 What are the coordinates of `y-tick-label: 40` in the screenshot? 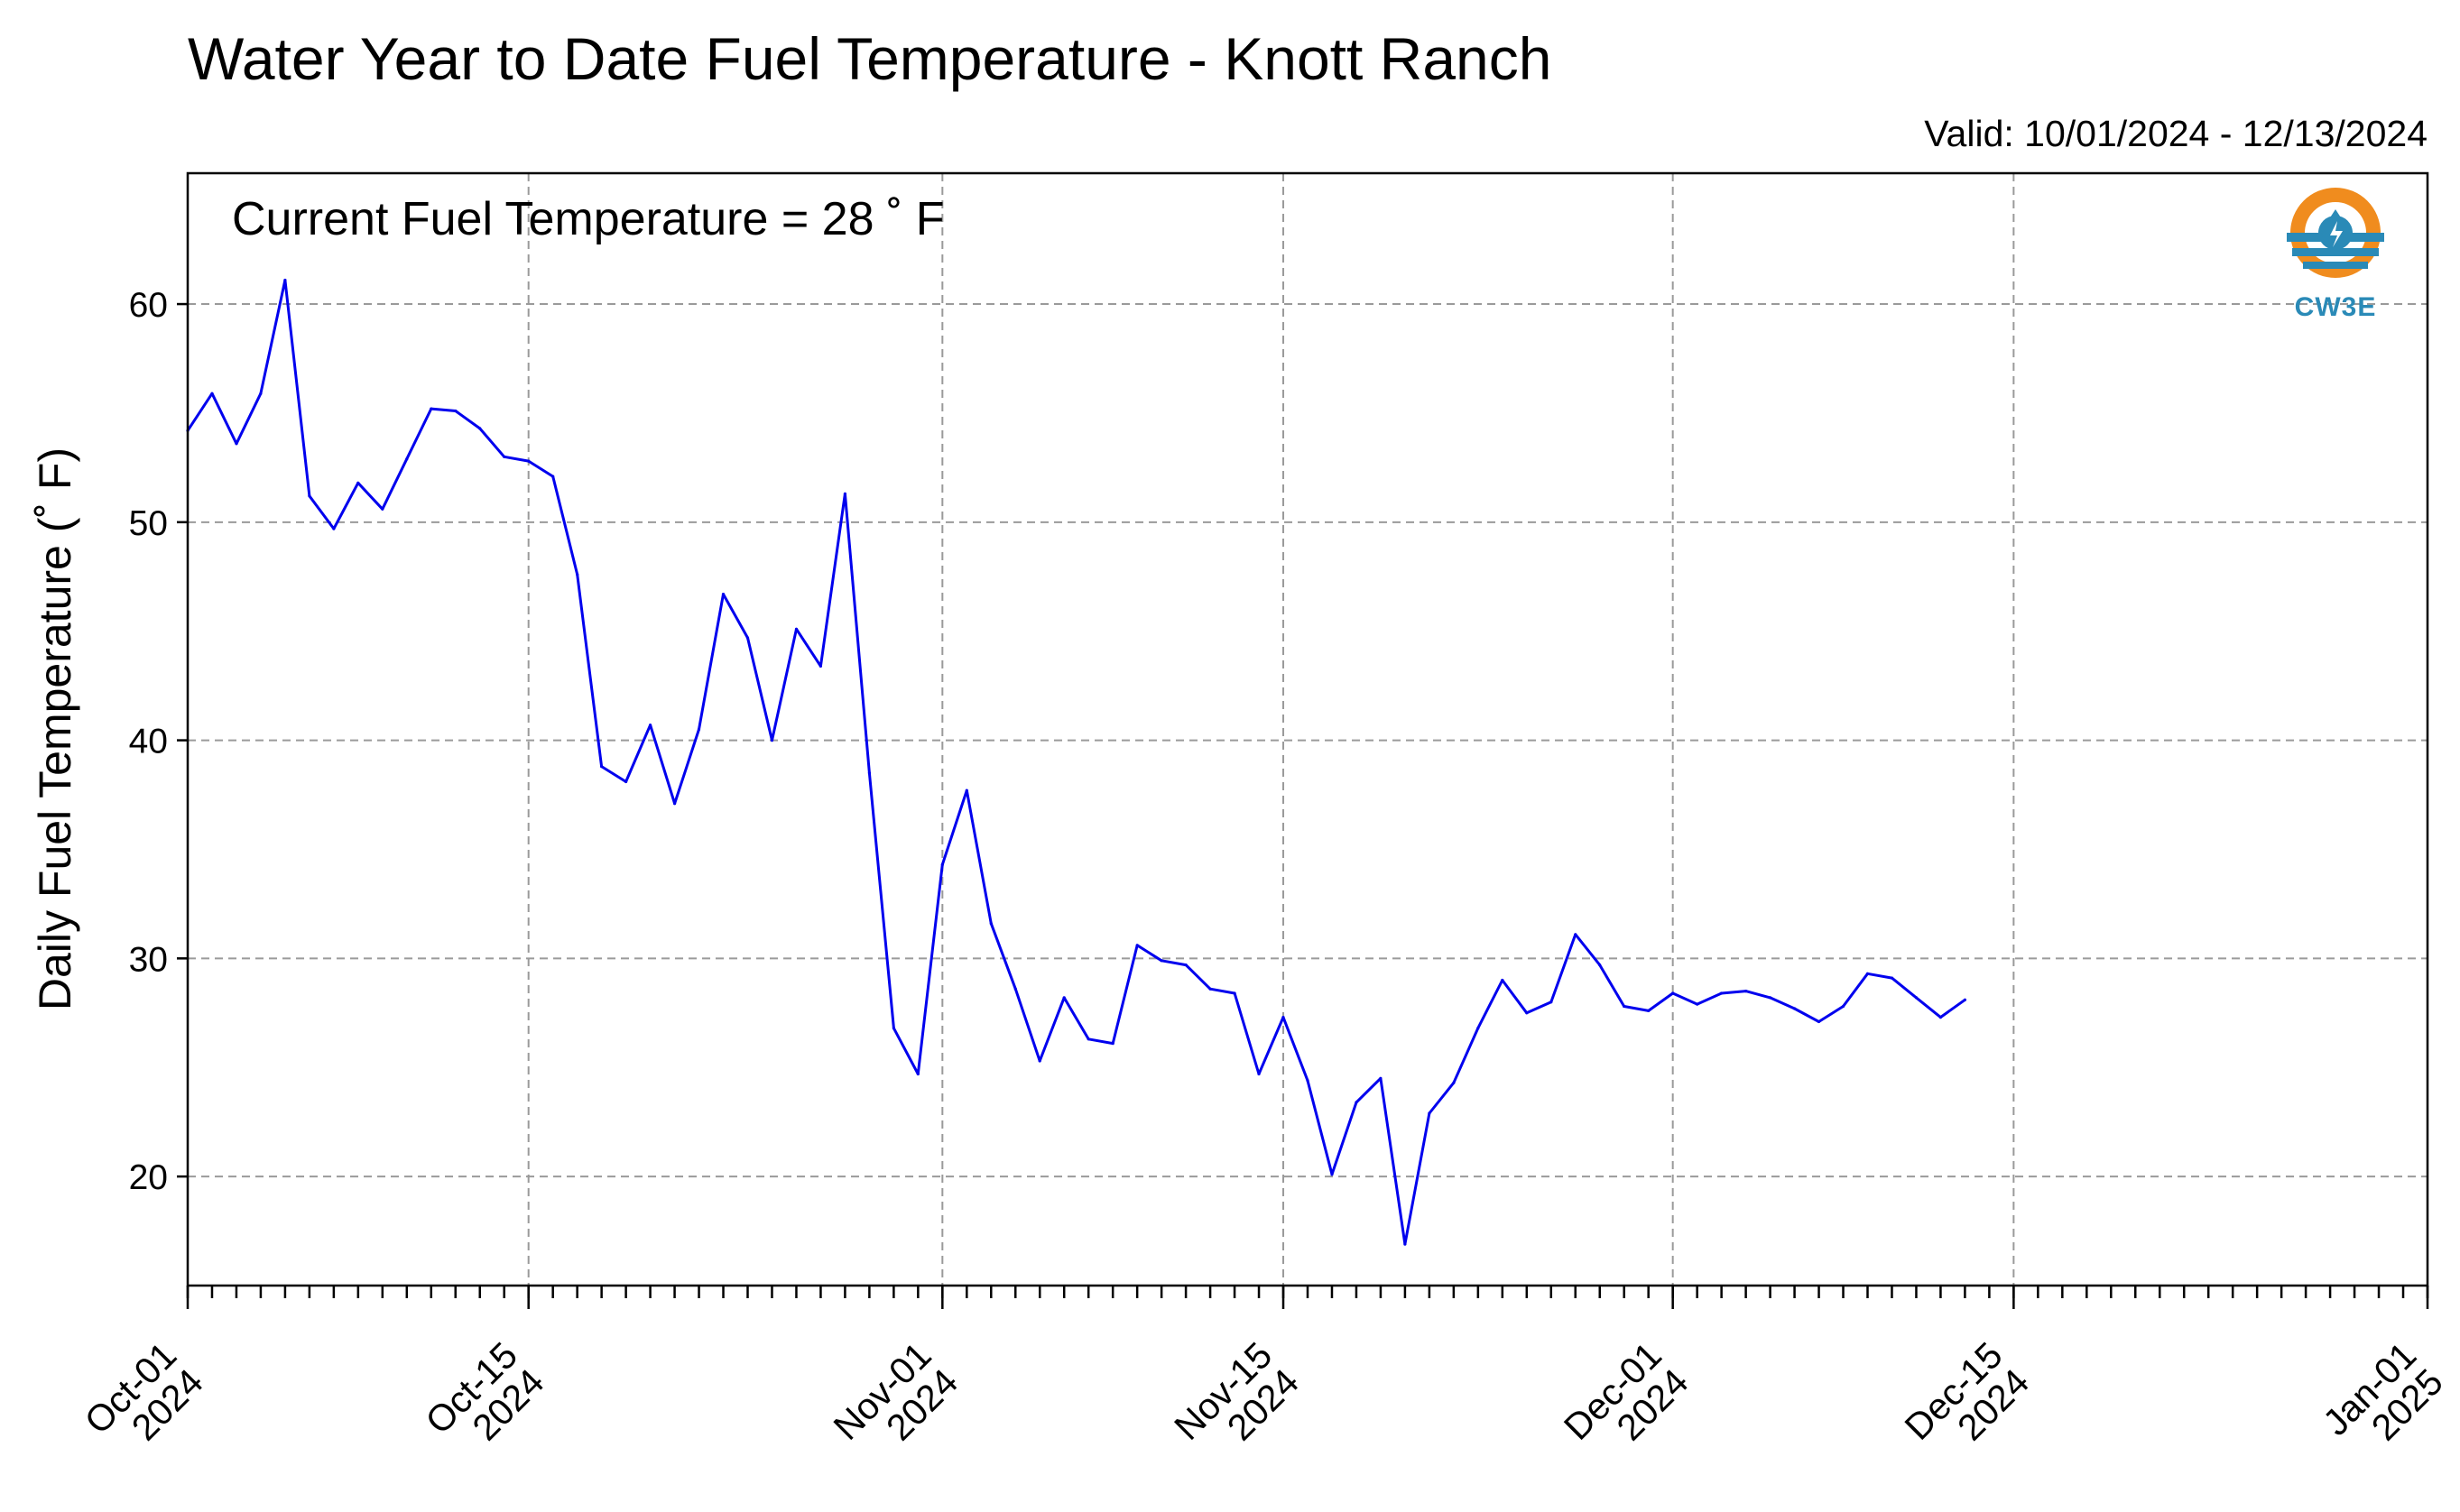 It's located at (148, 742).